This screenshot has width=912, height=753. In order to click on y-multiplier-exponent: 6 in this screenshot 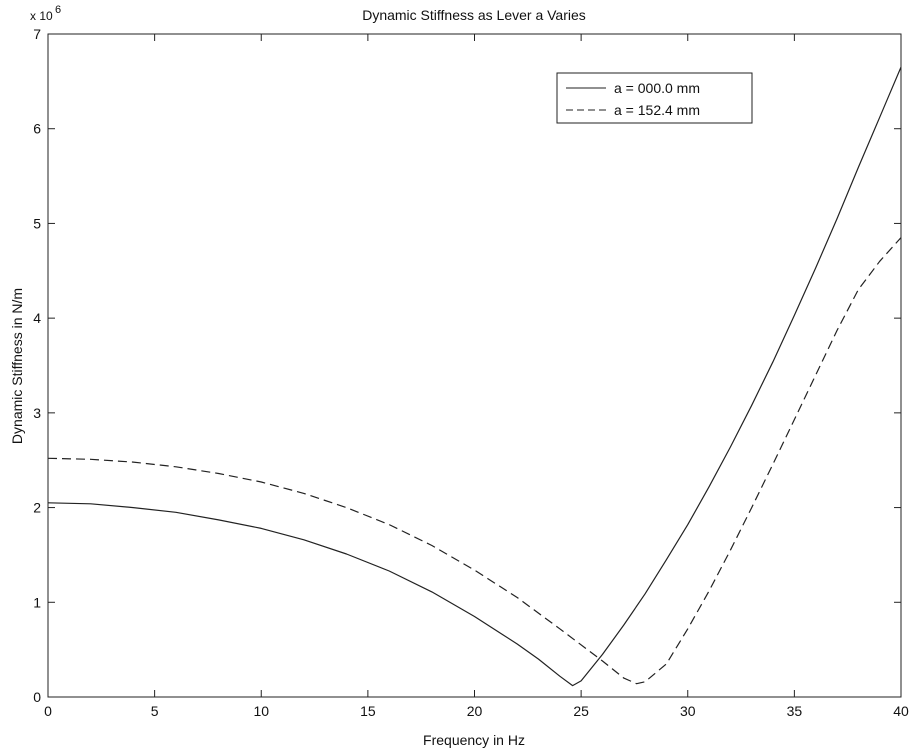, I will do `click(58, 10)`.